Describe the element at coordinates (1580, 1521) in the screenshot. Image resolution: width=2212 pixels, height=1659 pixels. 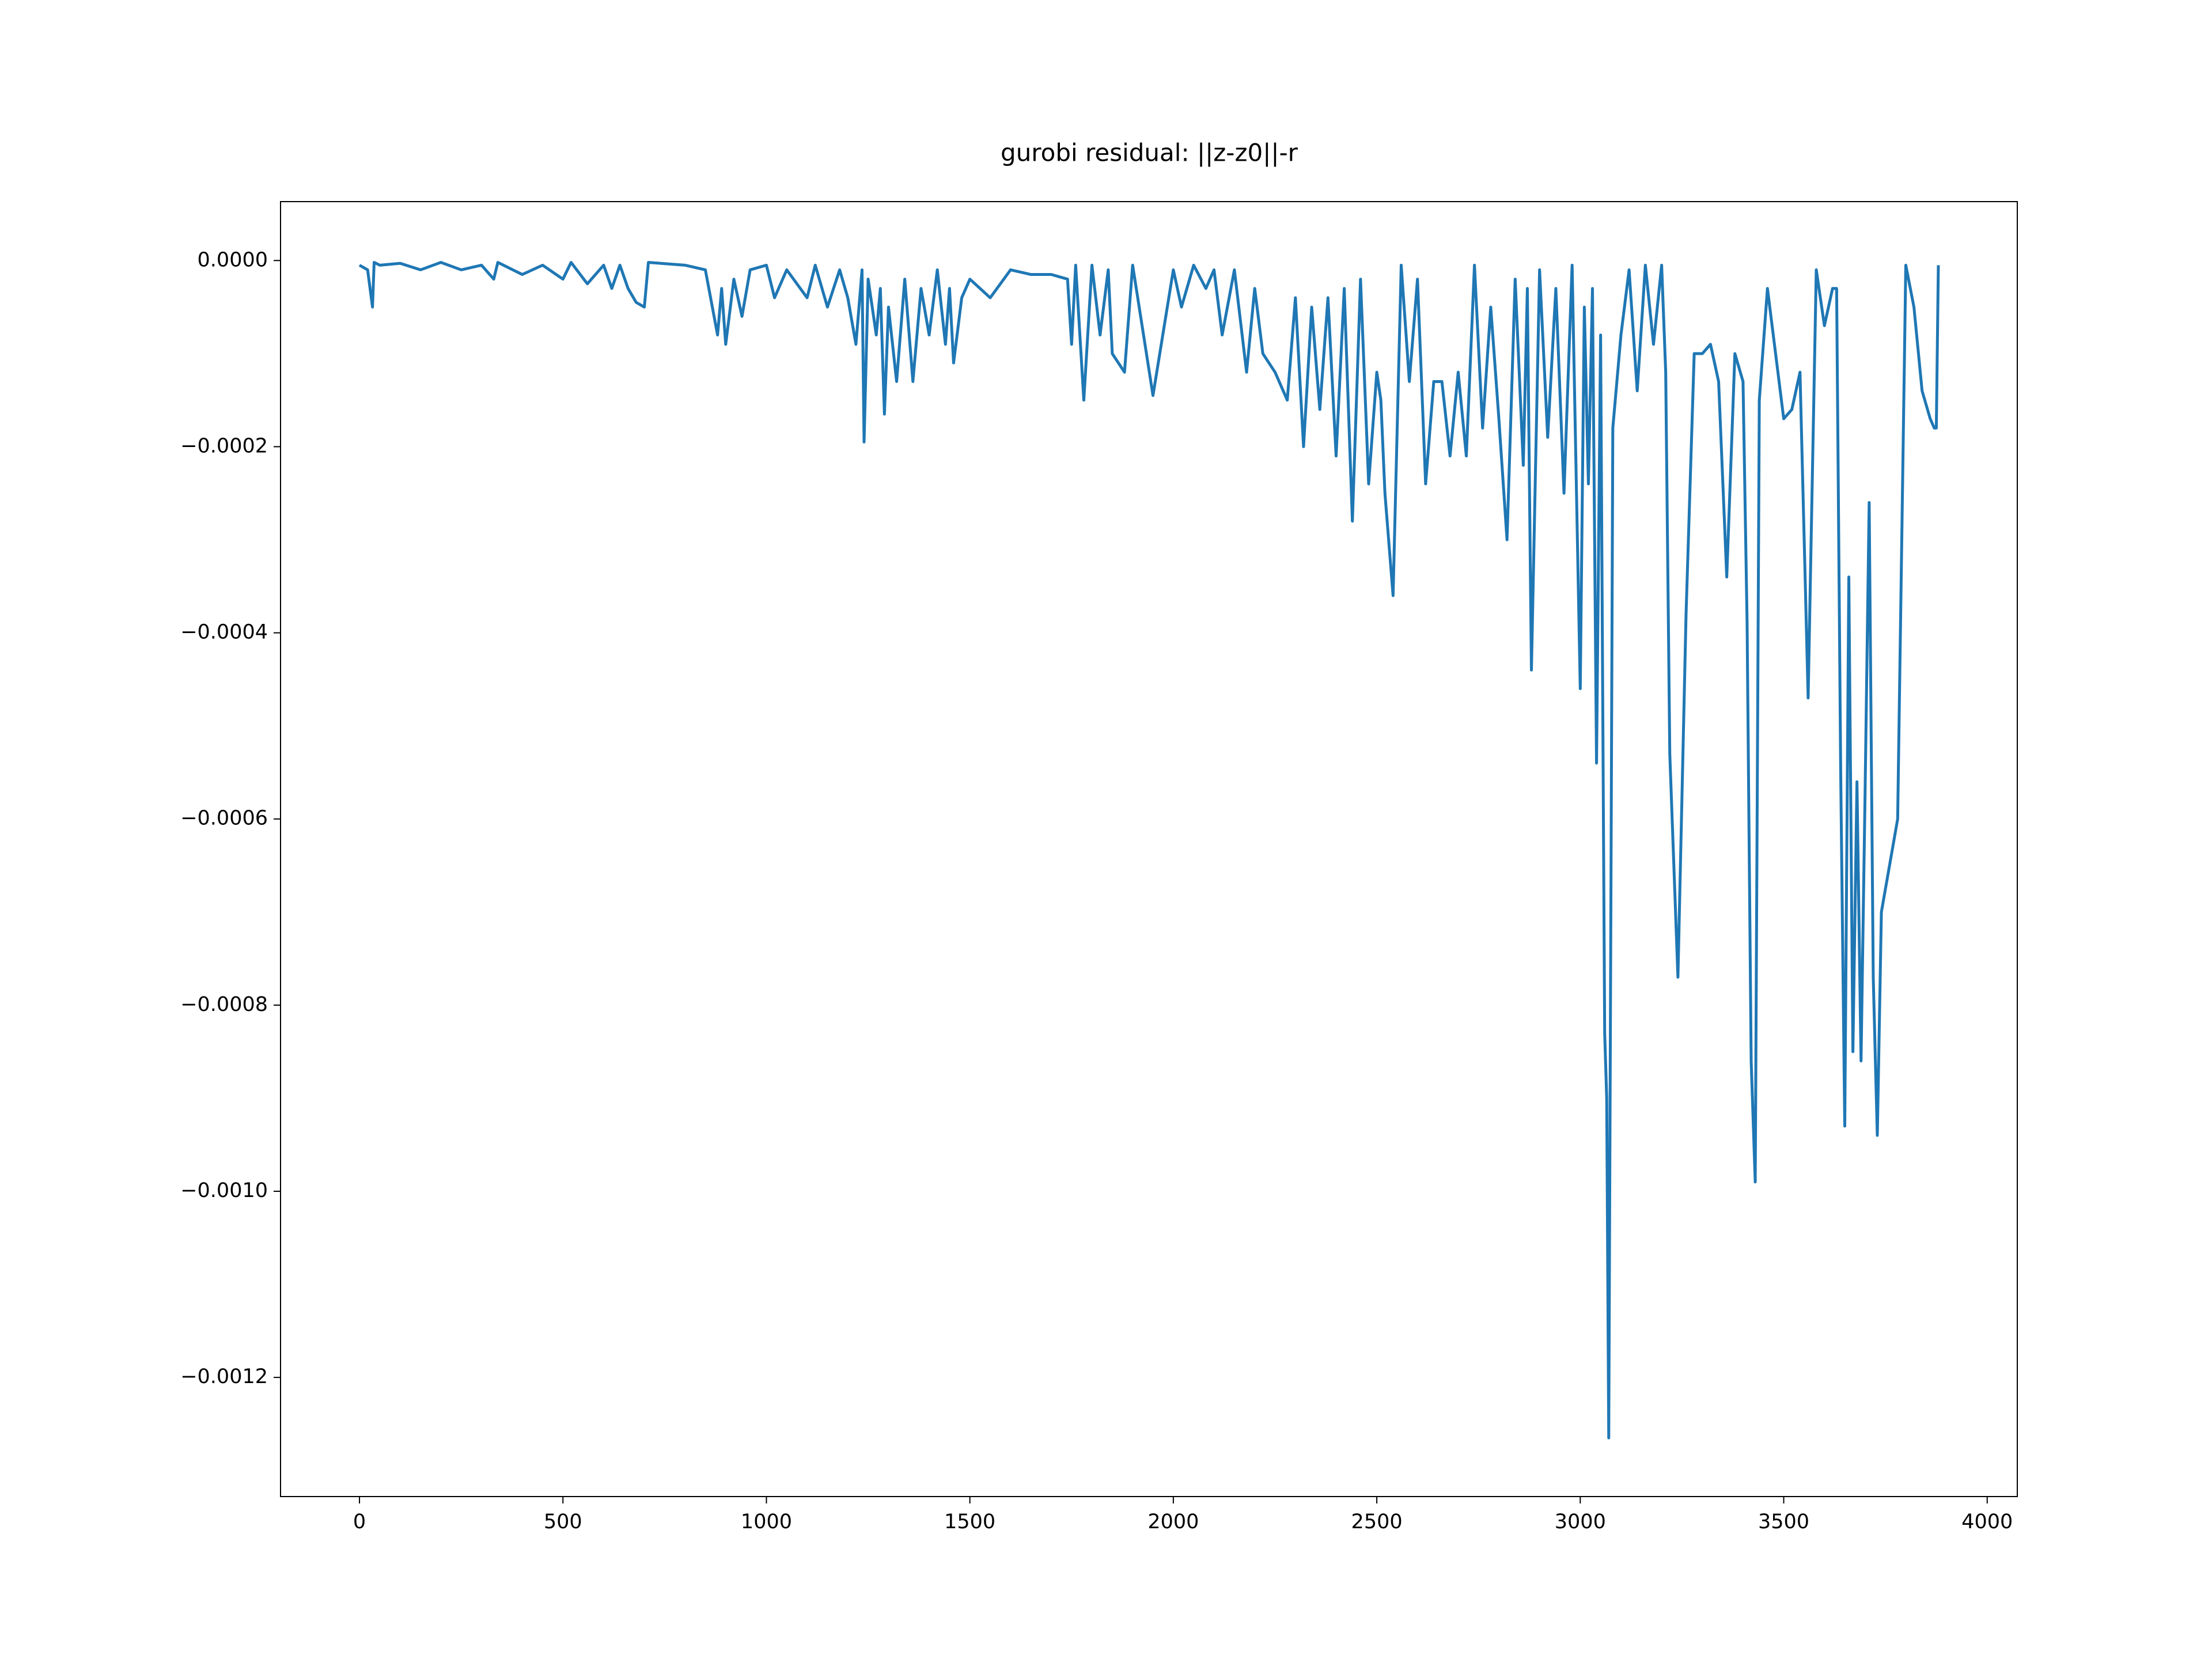
I see `x-tick-label: 3000` at that location.